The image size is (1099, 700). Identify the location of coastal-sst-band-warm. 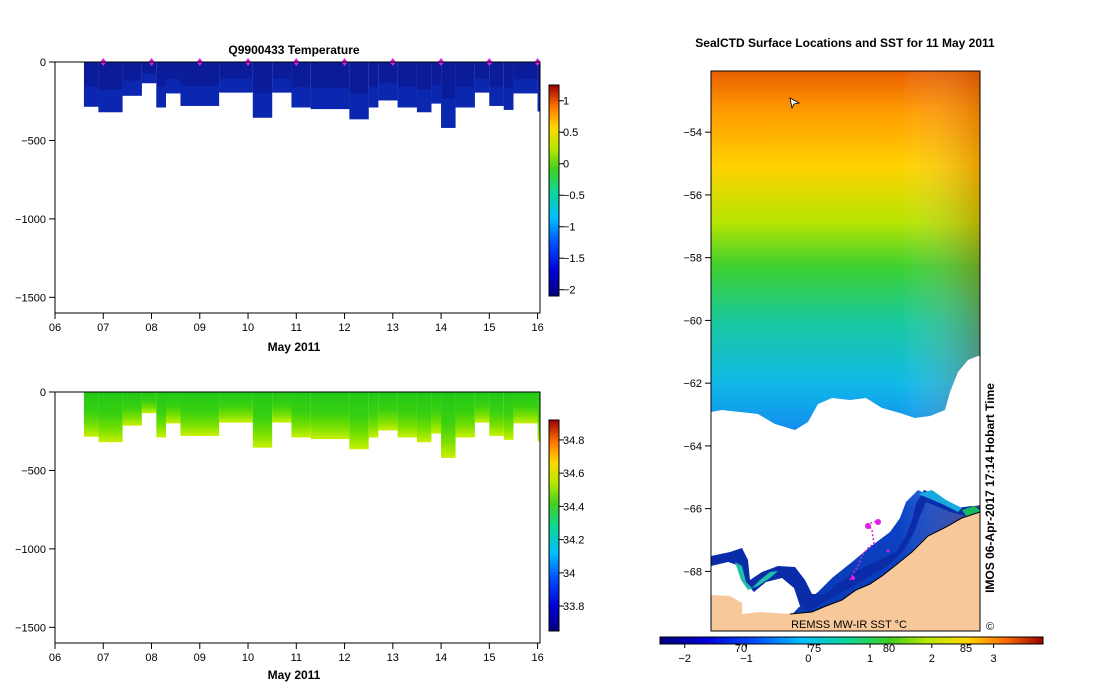
(756, 576).